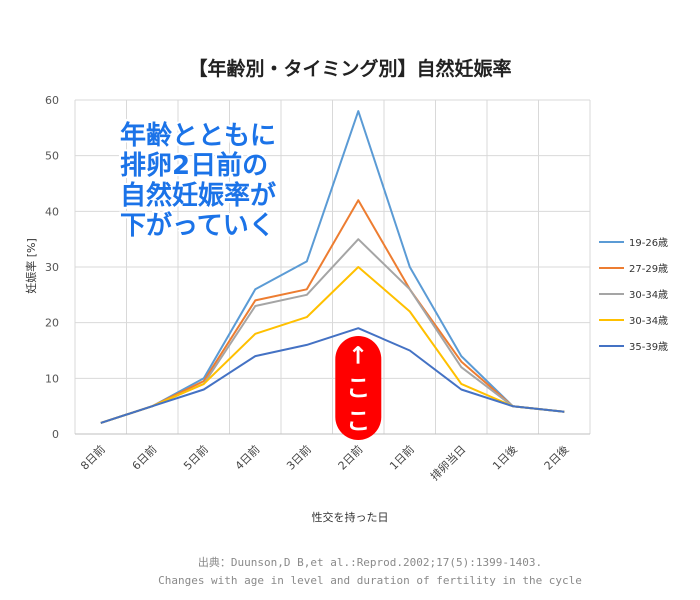  I want to click on y-tick-label: 0, so click(55, 434).